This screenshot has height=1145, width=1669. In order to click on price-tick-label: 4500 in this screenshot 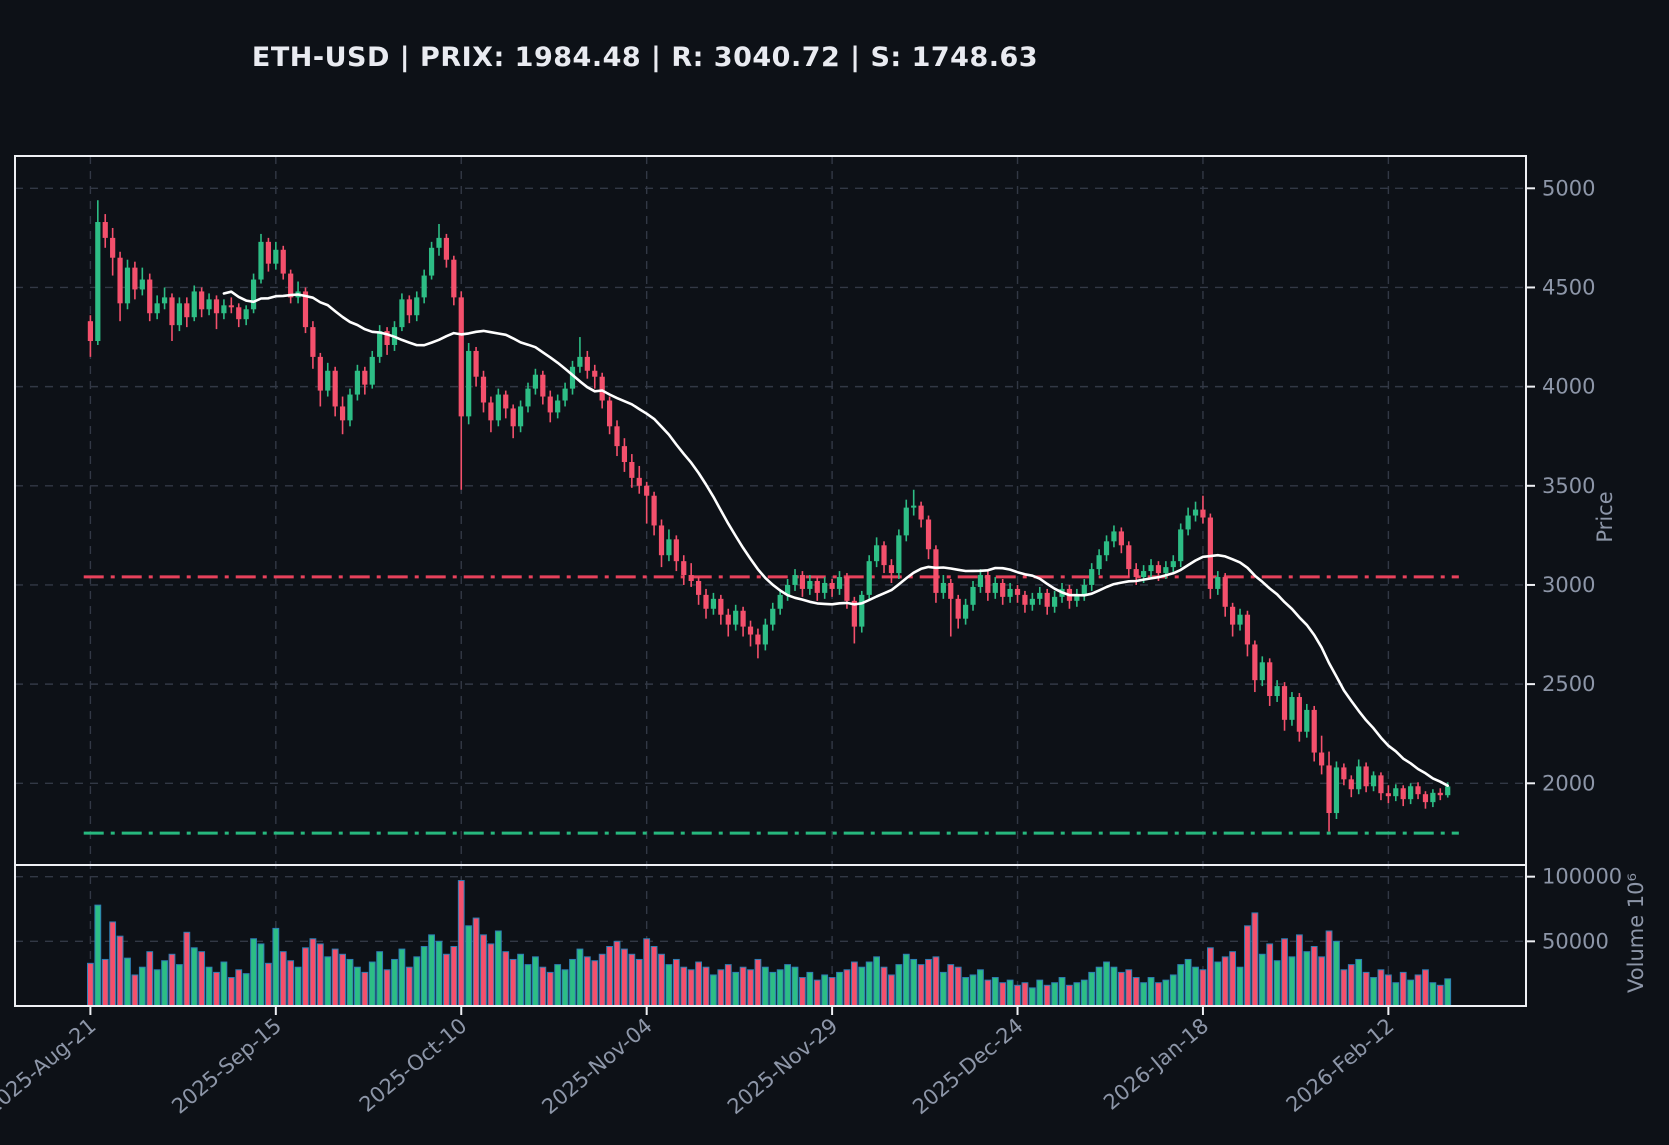, I will do `click(1568, 287)`.